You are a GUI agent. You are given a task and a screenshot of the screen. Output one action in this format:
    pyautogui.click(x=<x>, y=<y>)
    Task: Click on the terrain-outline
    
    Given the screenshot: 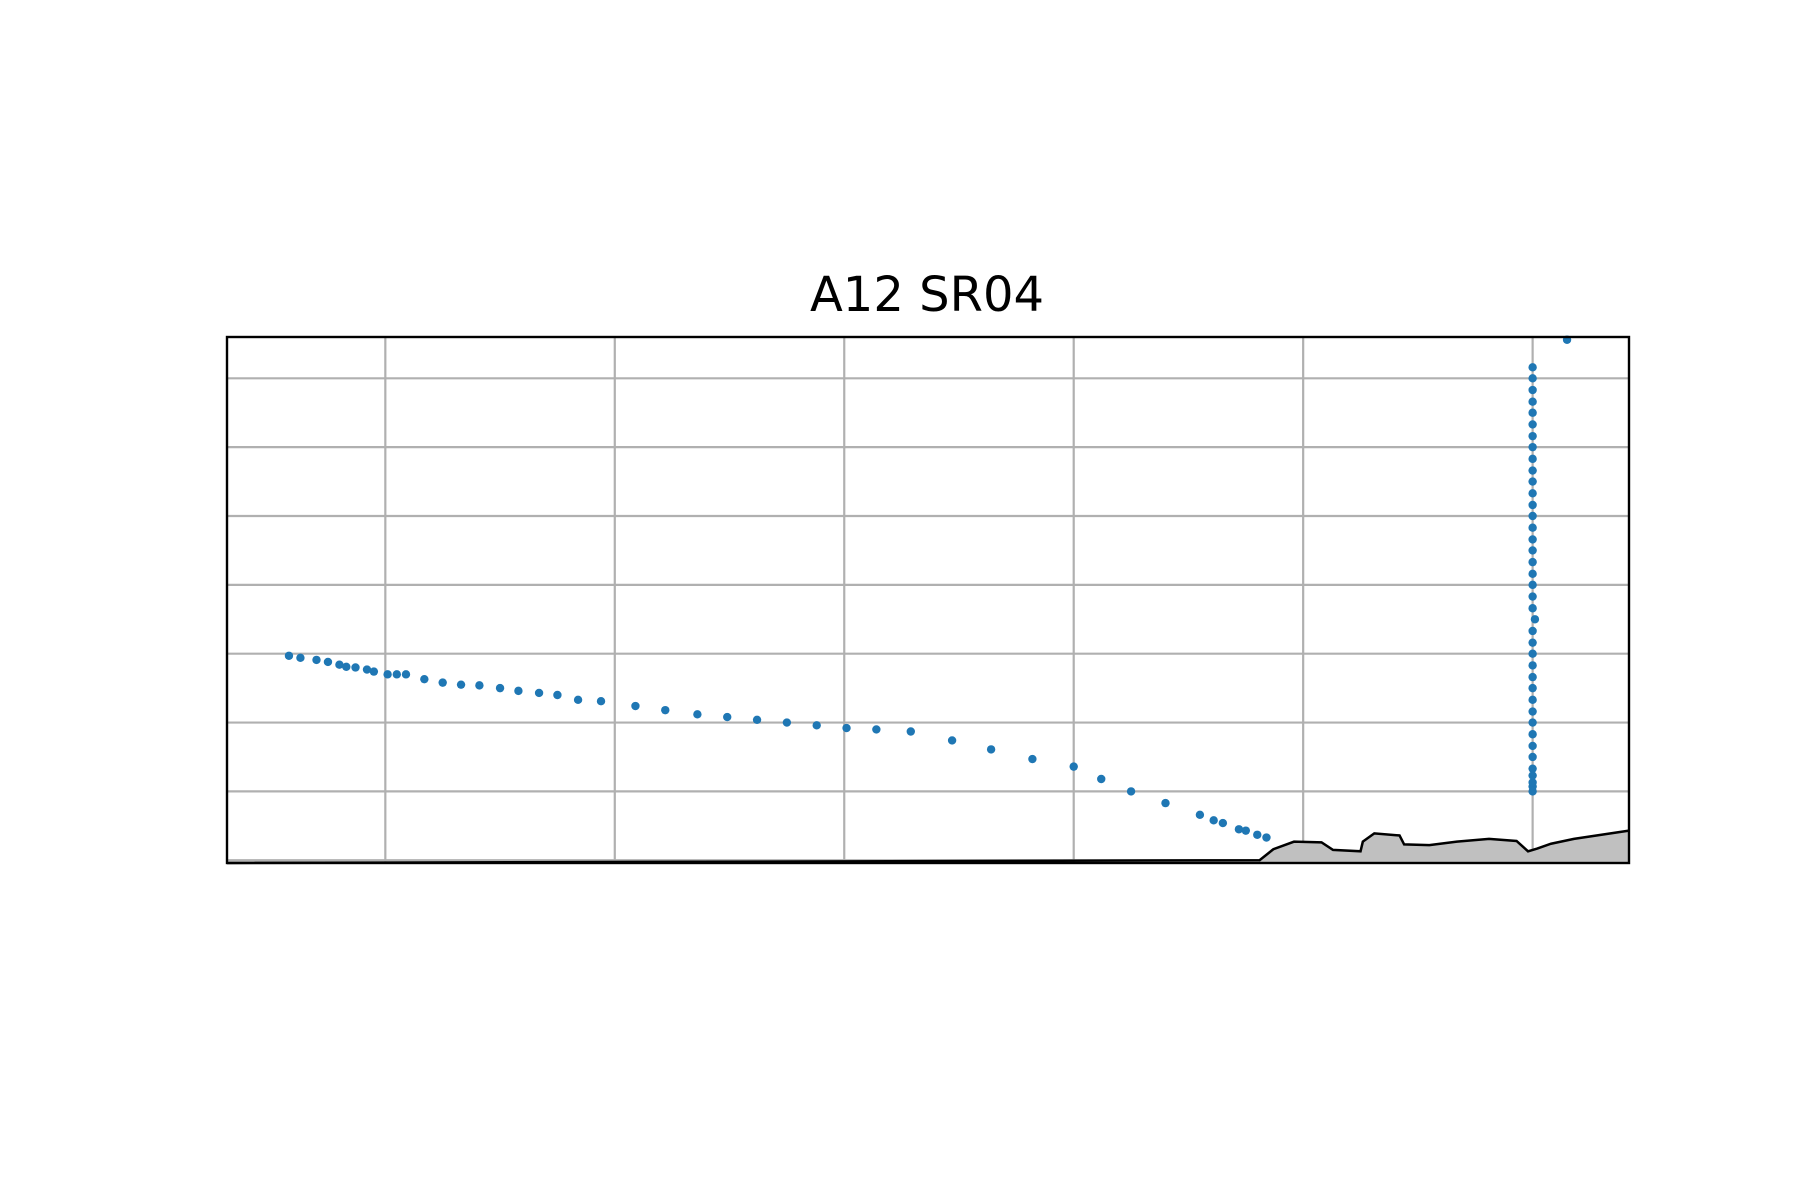 What is the action you would take?
    pyautogui.click(x=928, y=847)
    